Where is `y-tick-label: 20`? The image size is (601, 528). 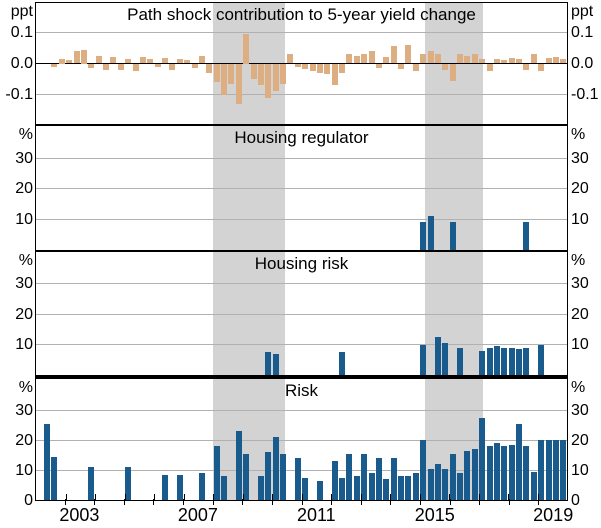
y-tick-label: 20 is located at coordinates (24, 440).